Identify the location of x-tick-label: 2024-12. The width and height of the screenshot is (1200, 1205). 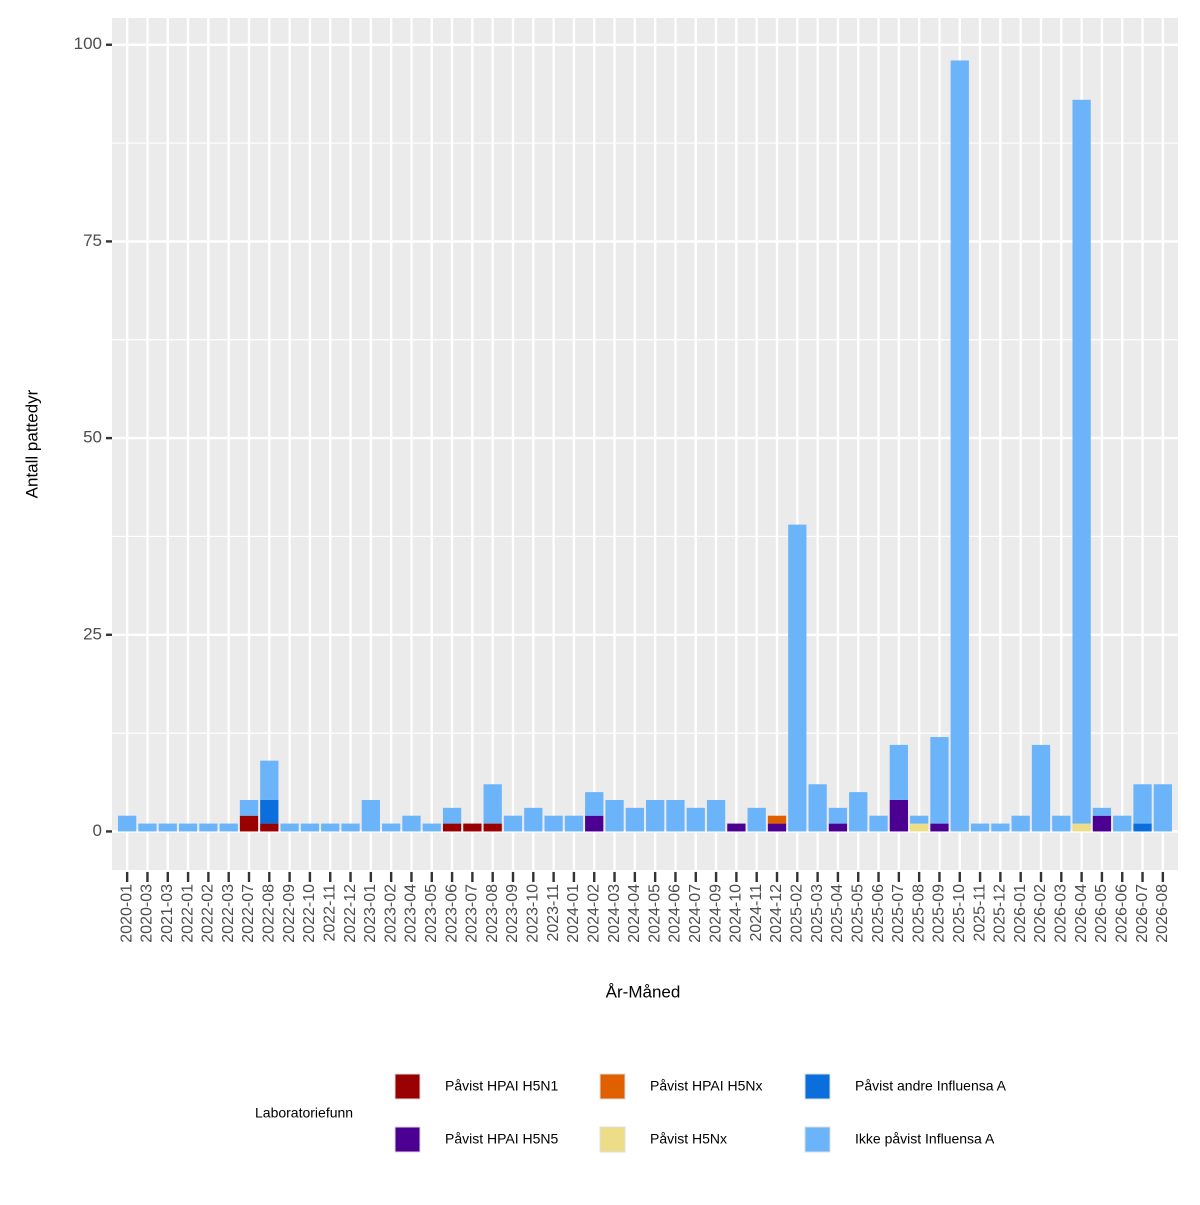
(776, 913).